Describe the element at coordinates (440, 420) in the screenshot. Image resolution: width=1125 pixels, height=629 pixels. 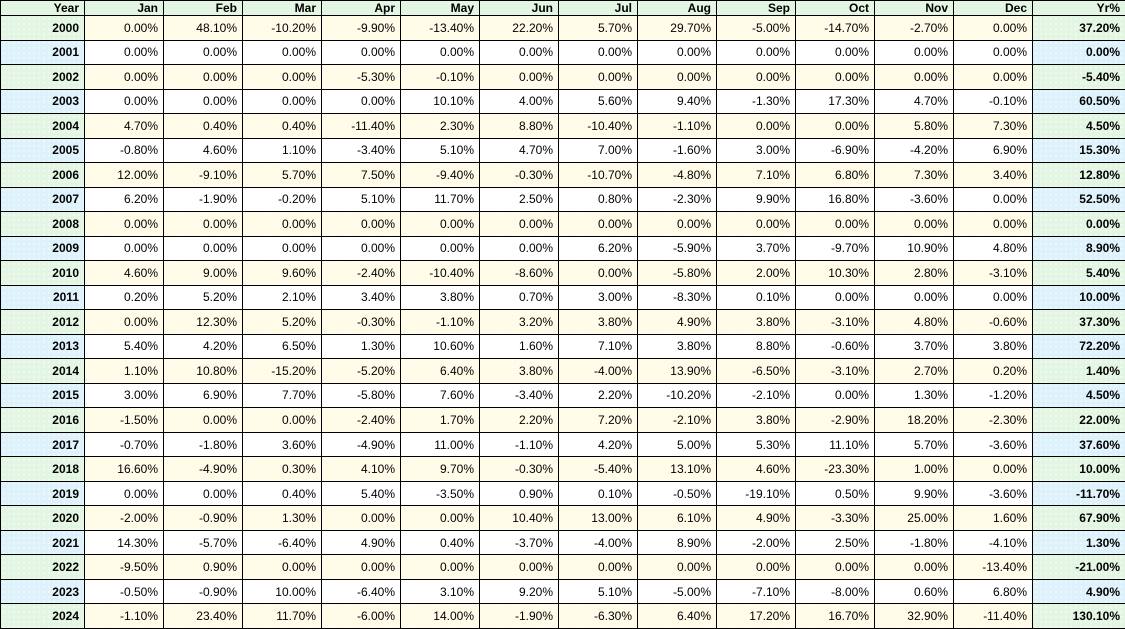
I see `value-cell-may: 1.70%` at that location.